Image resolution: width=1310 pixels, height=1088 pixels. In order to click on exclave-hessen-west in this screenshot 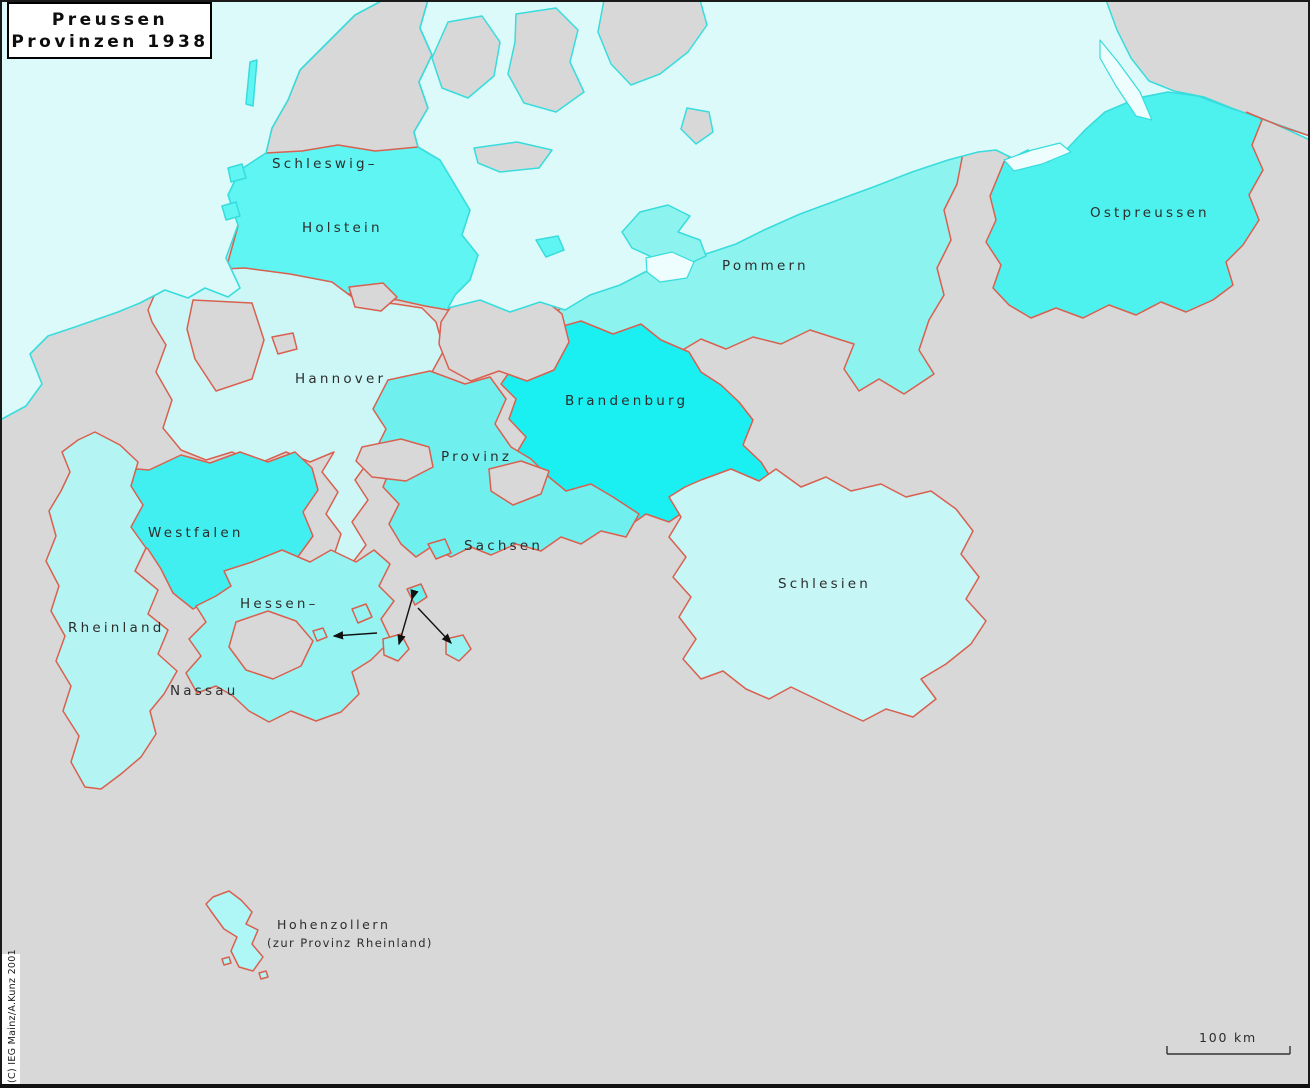, I will do `click(320, 634)`.